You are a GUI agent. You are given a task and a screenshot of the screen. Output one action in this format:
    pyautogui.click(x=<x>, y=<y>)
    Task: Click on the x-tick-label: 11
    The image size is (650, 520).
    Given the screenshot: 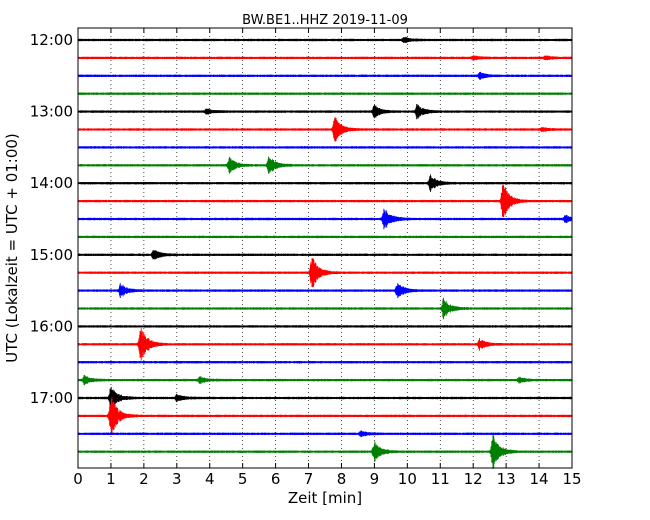 What is the action you would take?
    pyautogui.click(x=440, y=479)
    